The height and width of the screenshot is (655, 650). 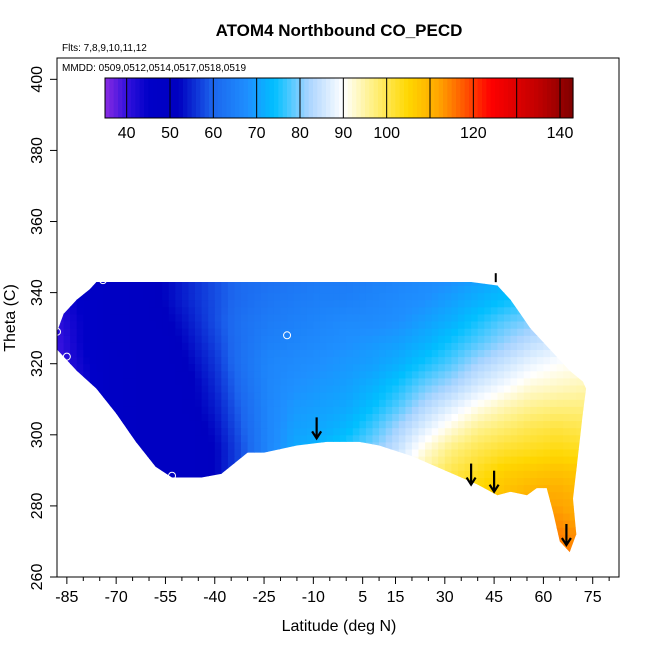 I want to click on colorbar-tick-label: 140, so click(x=560, y=133).